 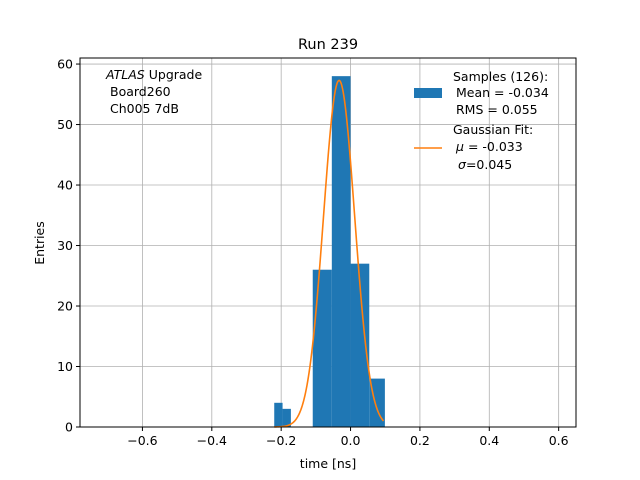 What do you see at coordinates (65, 64) in the screenshot?
I see `y-tick-label: 60` at bounding box center [65, 64].